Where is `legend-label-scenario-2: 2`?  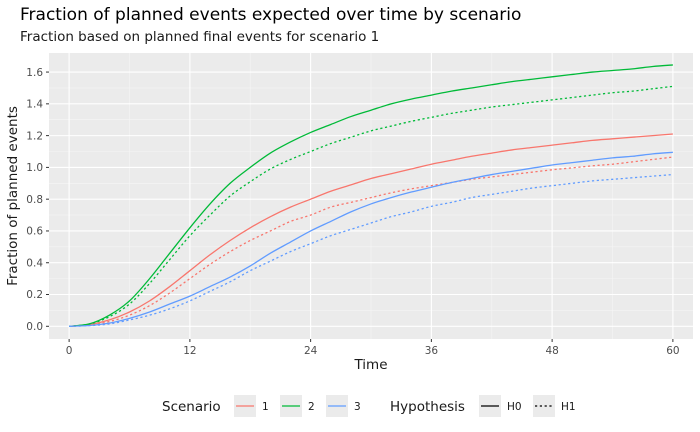 legend-label-scenario-2: 2 is located at coordinates (311, 407).